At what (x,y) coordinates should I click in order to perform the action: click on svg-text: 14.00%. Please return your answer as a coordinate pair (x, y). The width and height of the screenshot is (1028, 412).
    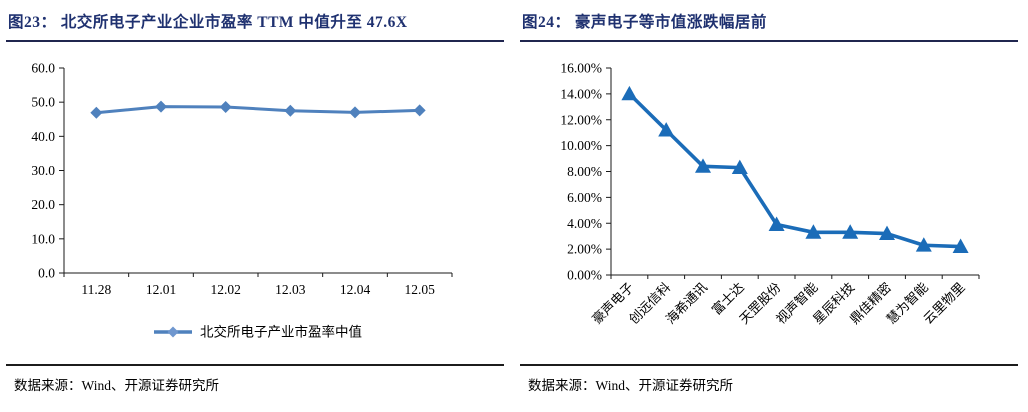
    Looking at the image, I should click on (581, 93).